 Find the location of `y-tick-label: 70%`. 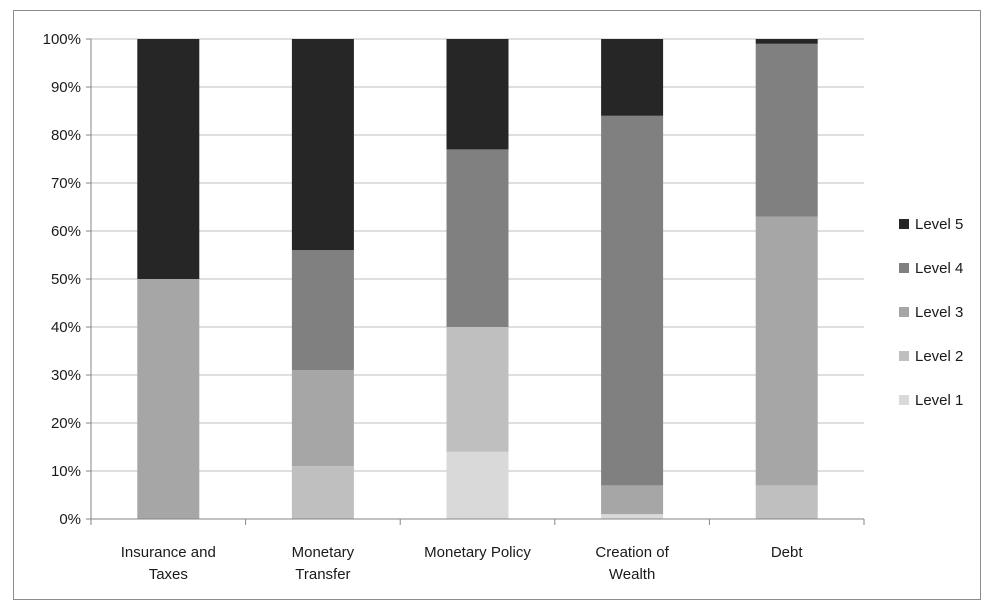

y-tick-label: 70% is located at coordinates (66, 183).